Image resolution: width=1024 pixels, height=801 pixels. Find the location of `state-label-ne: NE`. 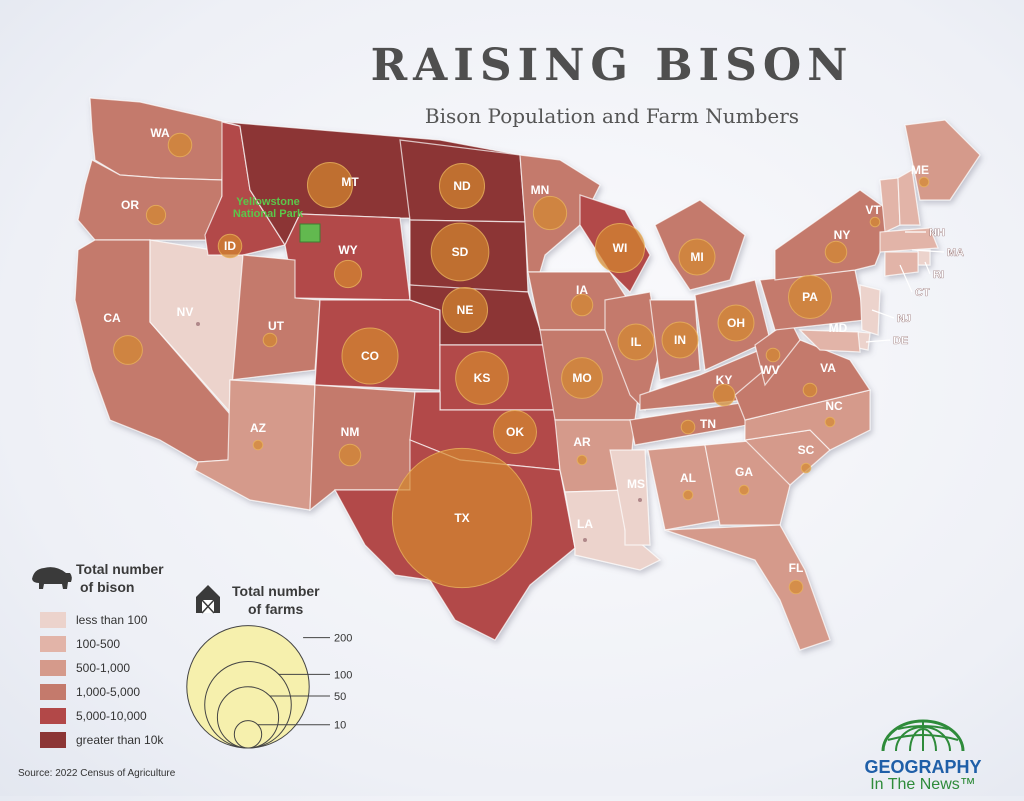

state-label-ne: NE is located at coordinates (465, 310).